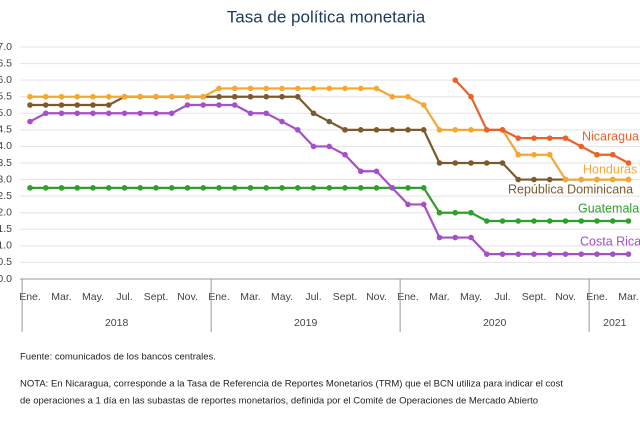 This screenshot has width=640, height=424. What do you see at coordinates (6, 47) in the screenshot?
I see `y-tick-label: 7.0` at bounding box center [6, 47].